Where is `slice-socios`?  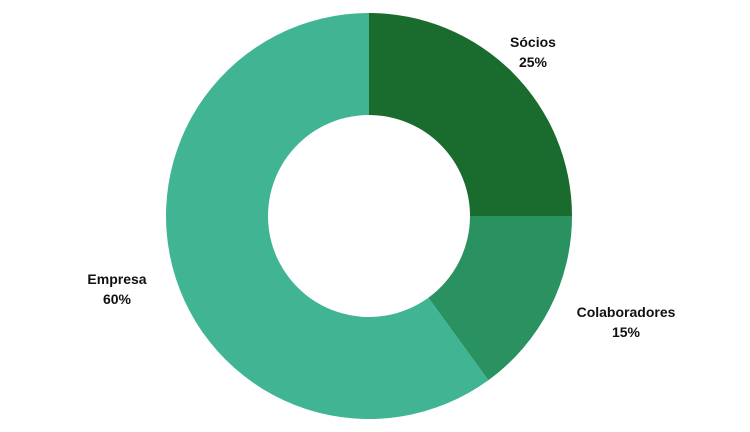 slice-socios is located at coordinates (470, 114).